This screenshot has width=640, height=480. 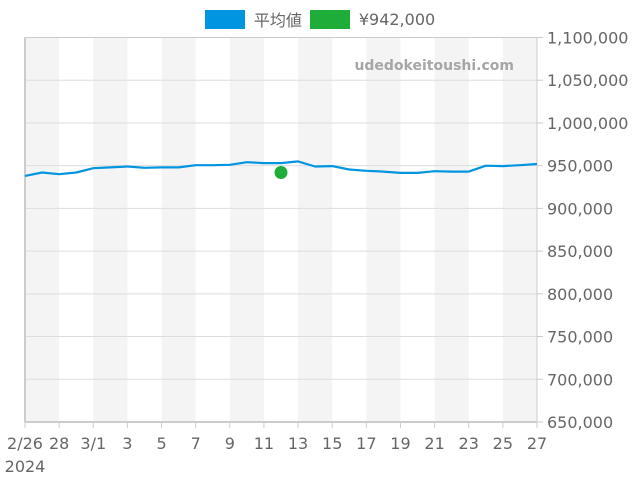 I want to click on x-tick-label: 2/26, so click(x=25, y=443).